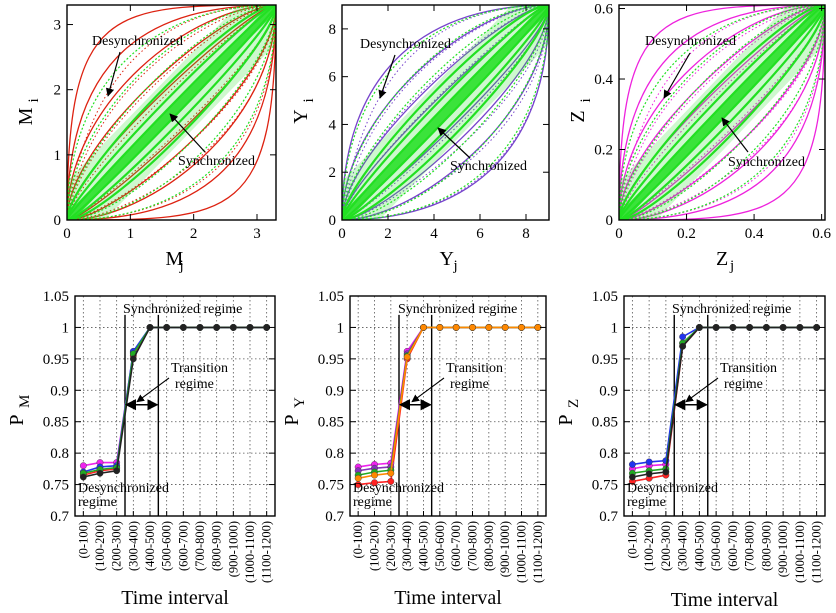 Image resolution: width=836 pixels, height=613 pixels. What do you see at coordinates (522, 552) in the screenshot?
I see `x-tick-label: (1000-1100)` at bounding box center [522, 552].